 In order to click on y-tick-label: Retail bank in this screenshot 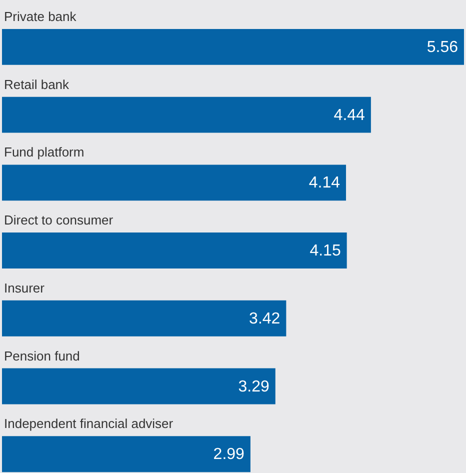, I will do `click(37, 84)`.